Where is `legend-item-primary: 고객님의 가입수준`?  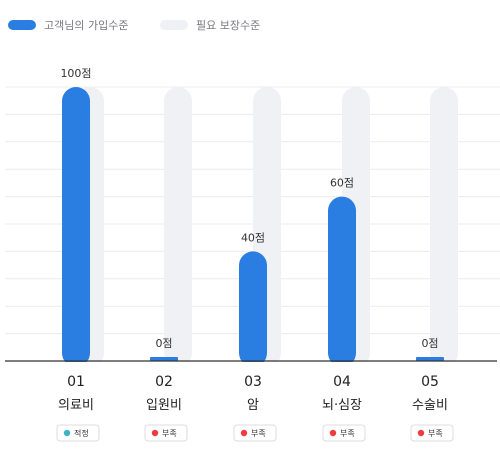 legend-item-primary: 고객님의 가입수준 is located at coordinates (68, 25).